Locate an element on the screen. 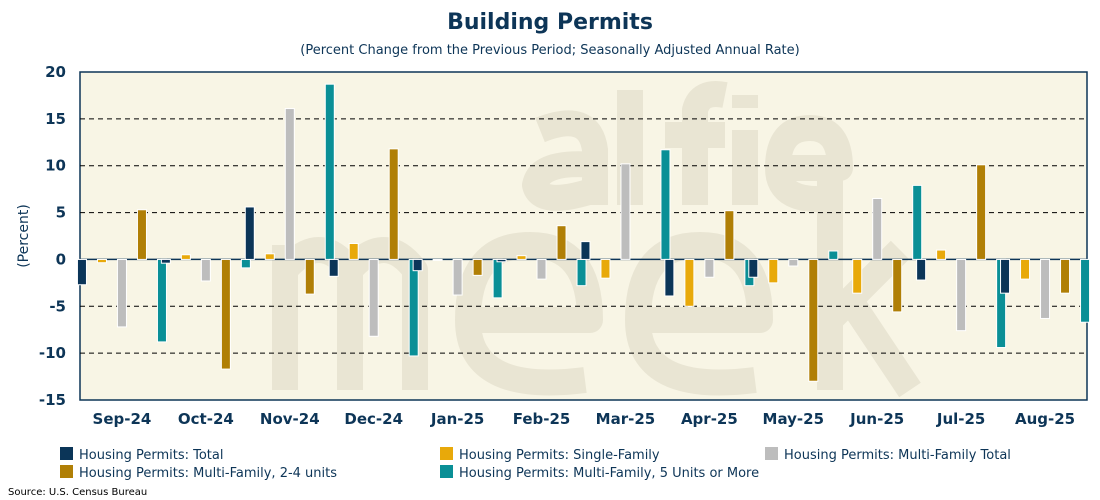 This screenshot has width=1100, height=500. y-tick-label: 10 is located at coordinates (55, 166).